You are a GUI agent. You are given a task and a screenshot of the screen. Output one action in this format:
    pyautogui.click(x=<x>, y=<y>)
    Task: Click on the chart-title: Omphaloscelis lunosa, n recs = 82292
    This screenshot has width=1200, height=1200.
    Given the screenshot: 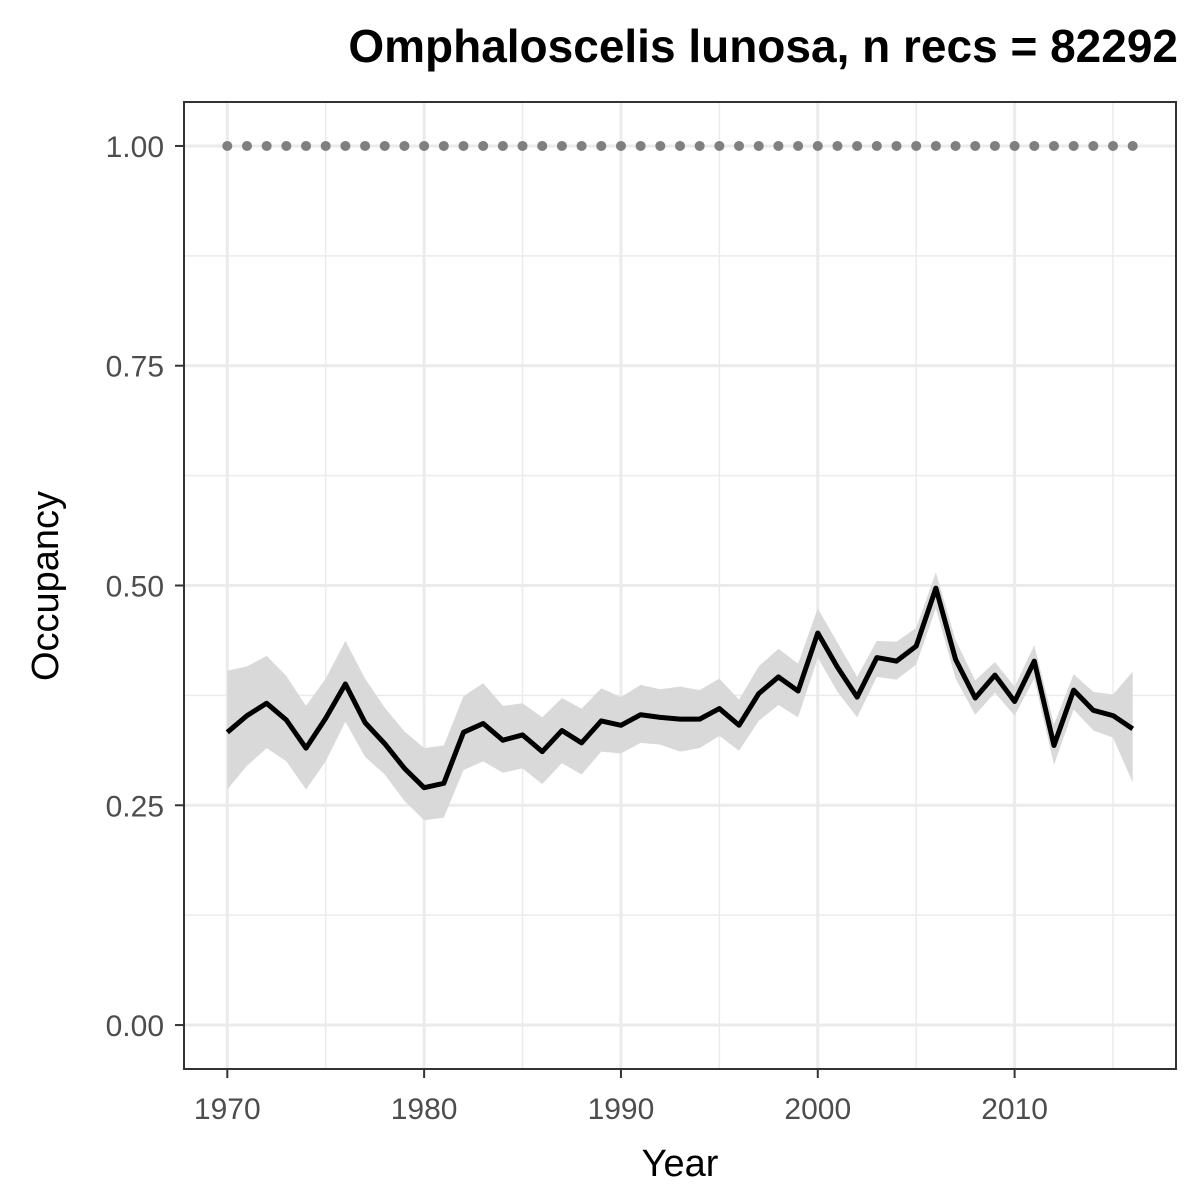 What is the action you would take?
    pyautogui.click(x=763, y=46)
    